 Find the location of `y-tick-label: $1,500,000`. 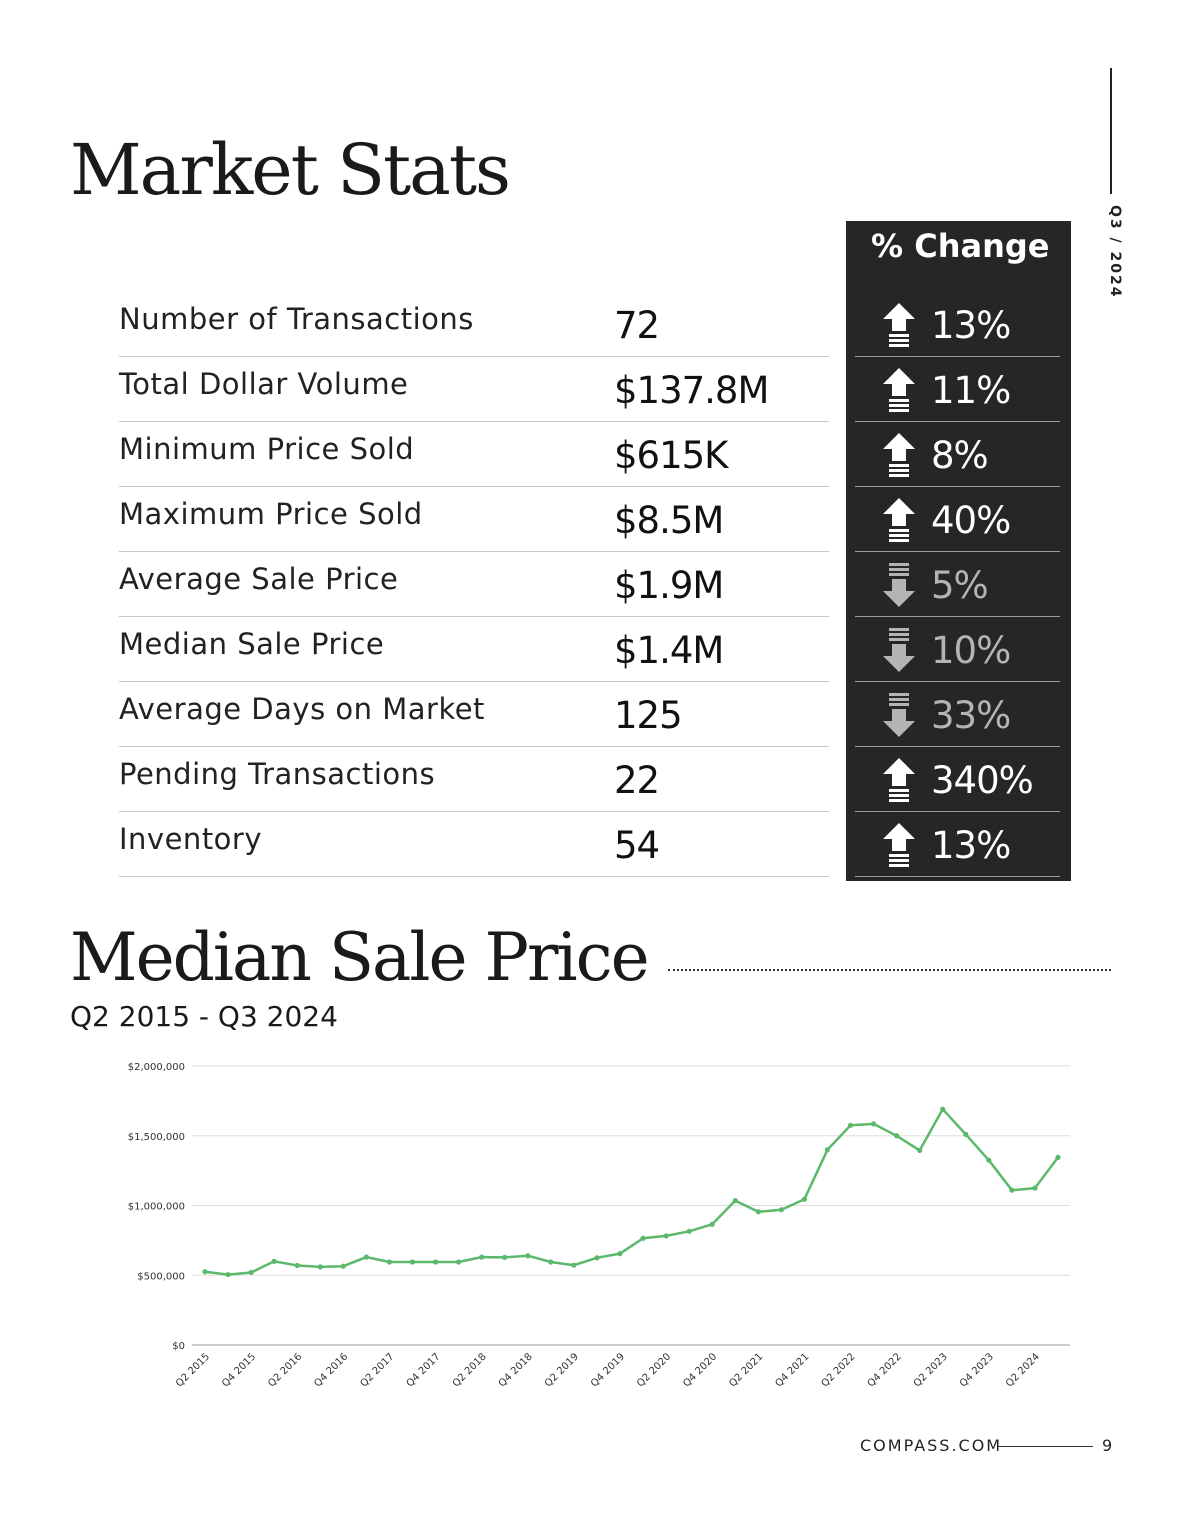

y-tick-label: $1,500,000 is located at coordinates (156, 1137).